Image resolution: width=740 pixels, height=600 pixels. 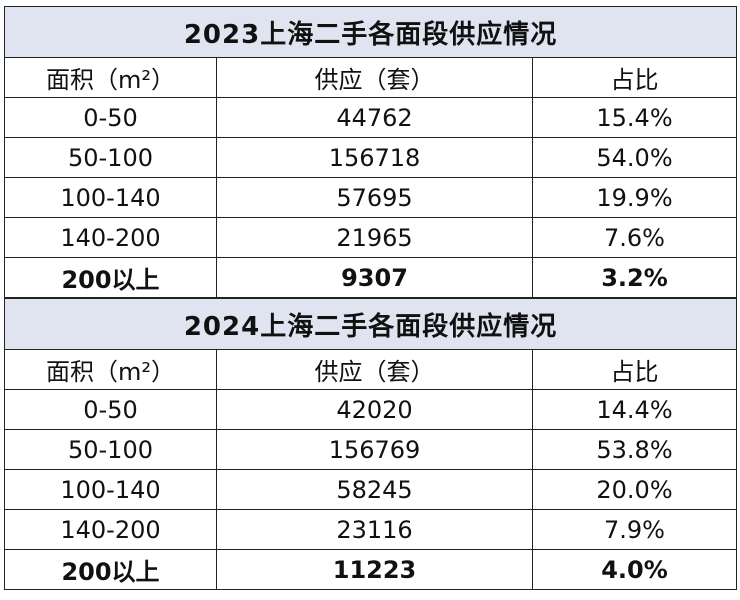 I want to click on data-cell: 7.9%, so click(x=634, y=529).